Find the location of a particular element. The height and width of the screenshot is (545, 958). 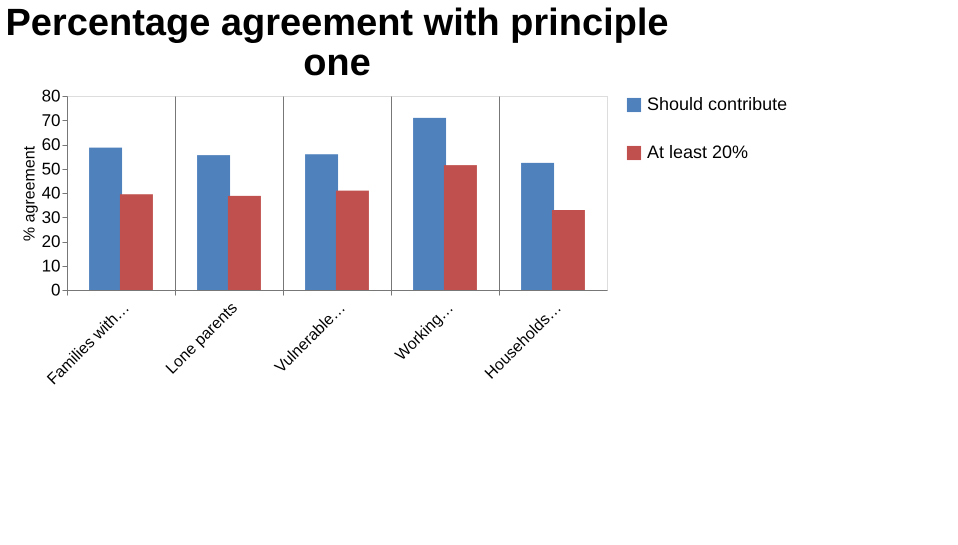

legend-label: At least 20% is located at coordinates (697, 152).